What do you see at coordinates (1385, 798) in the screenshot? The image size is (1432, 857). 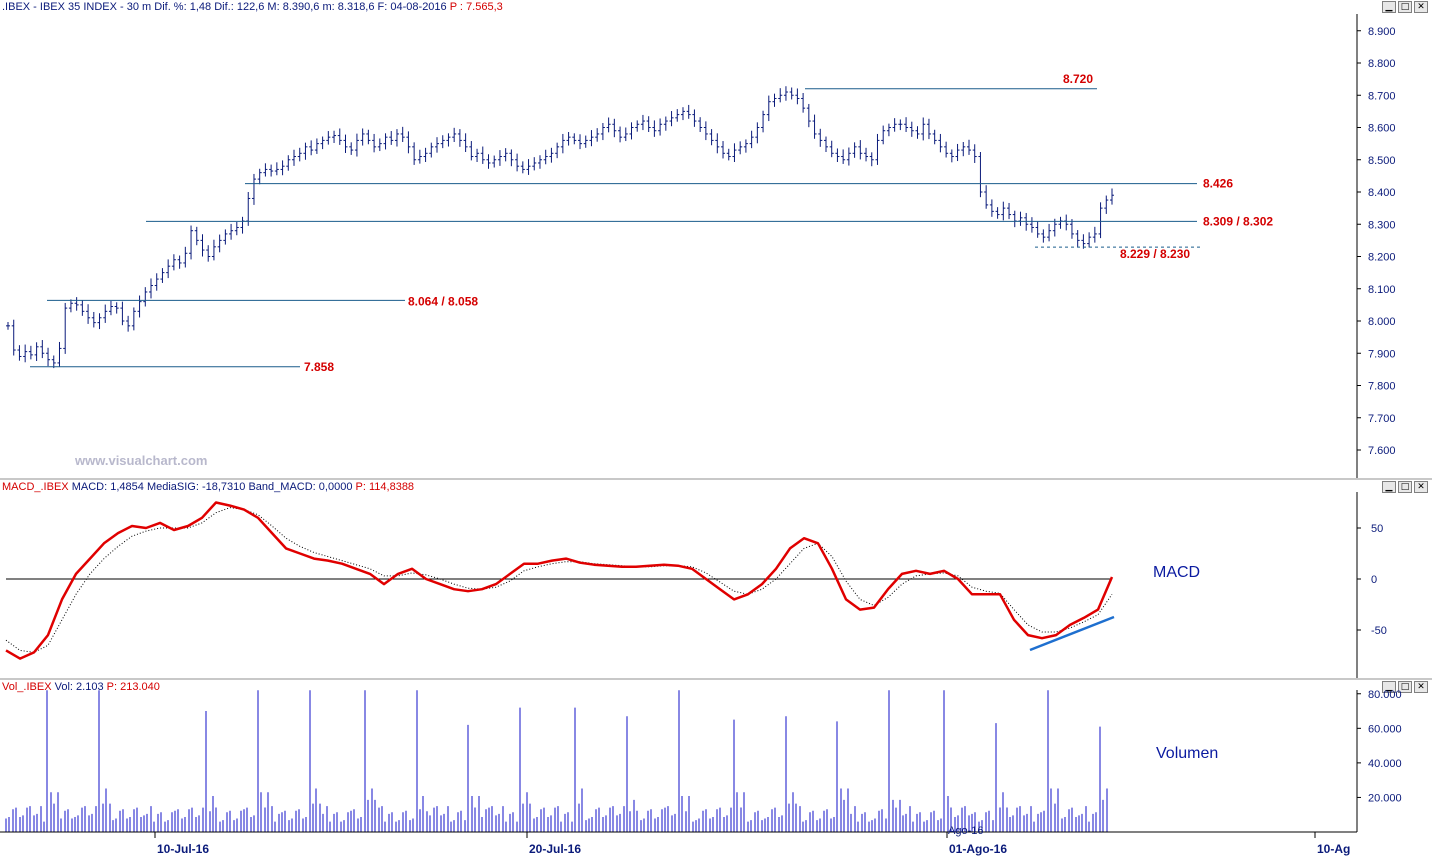 I see `volume-y-tick-label: 20.000` at bounding box center [1385, 798].